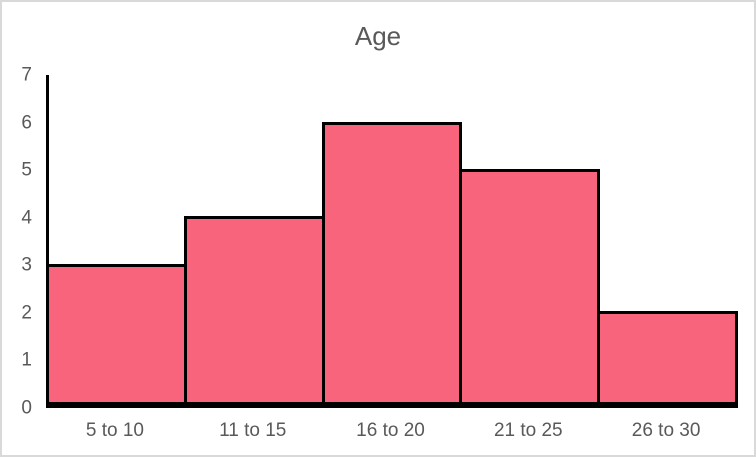 Image resolution: width=756 pixels, height=457 pixels. Describe the element at coordinates (26, 75) in the screenshot. I see `y-tick-label: 7` at that location.